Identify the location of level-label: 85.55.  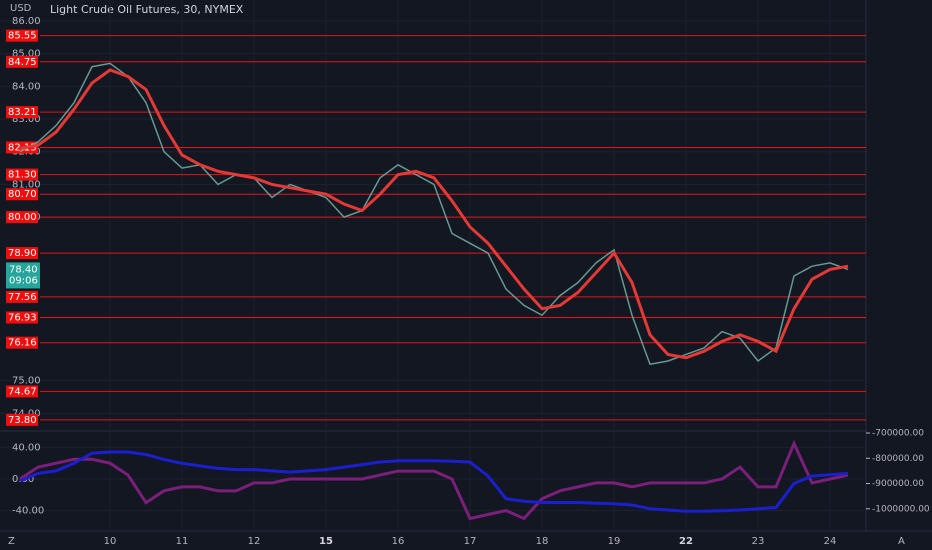
(22, 36).